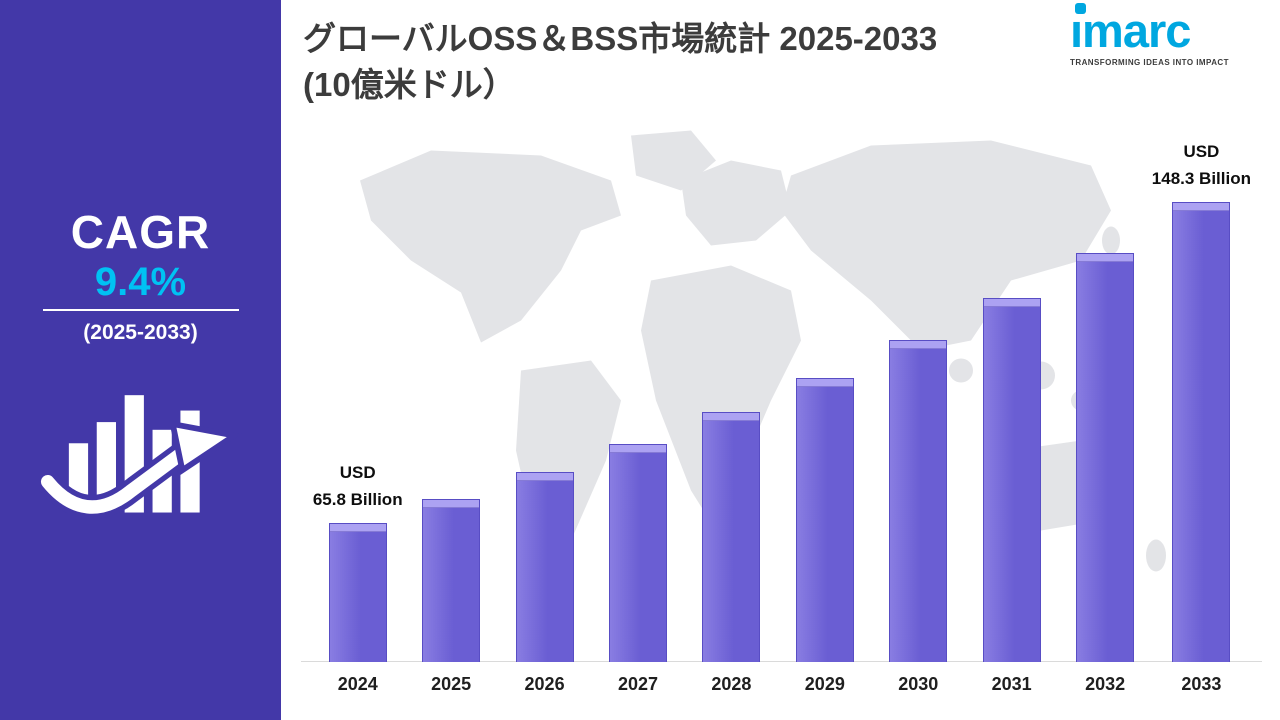 The image size is (1280, 720). Describe the element at coordinates (731, 683) in the screenshot. I see `x-axis-label: 2028` at that location.